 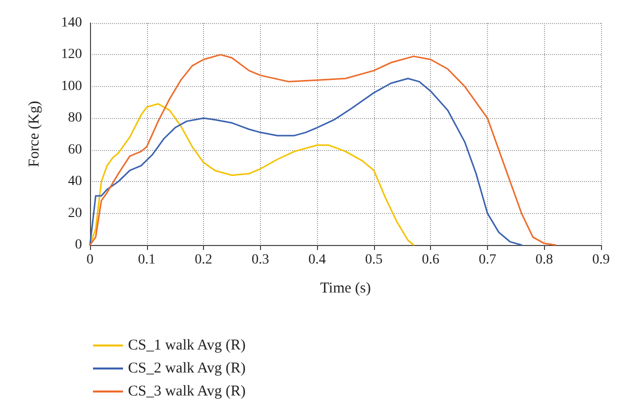 What do you see at coordinates (601, 260) in the screenshot?
I see `x-tick-label: 0.9` at bounding box center [601, 260].